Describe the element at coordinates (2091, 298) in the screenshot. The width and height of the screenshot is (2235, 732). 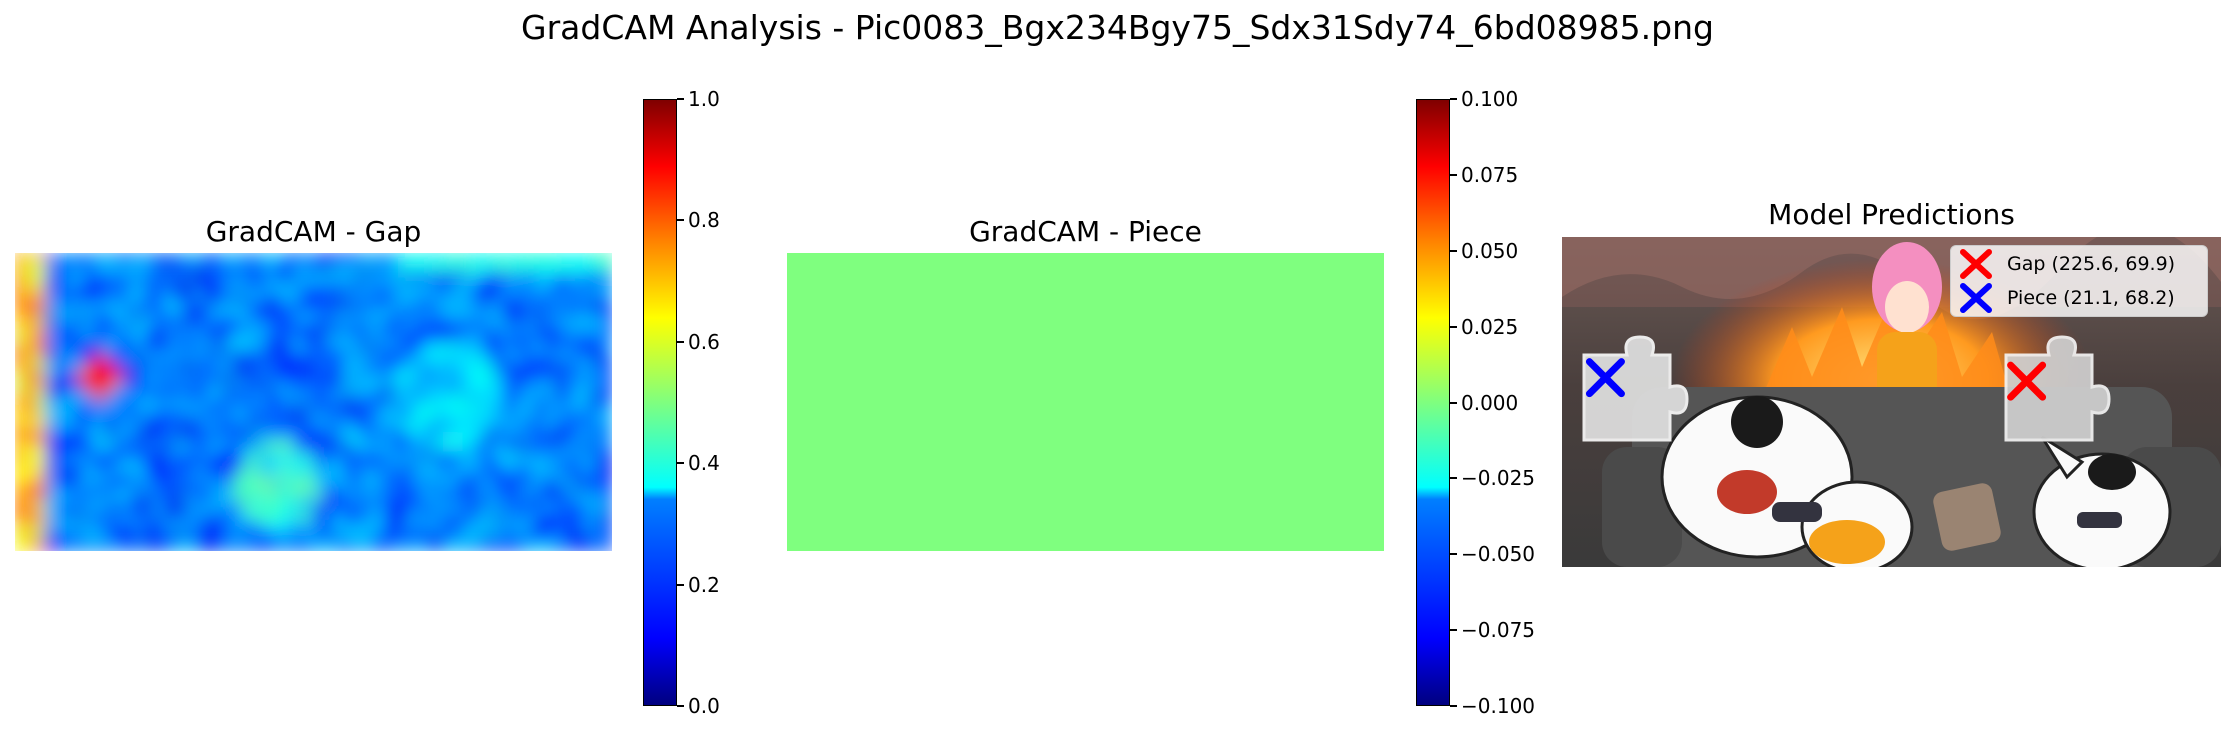
I see `legend-piece-label: Piece (21.1, 68.2)` at that location.